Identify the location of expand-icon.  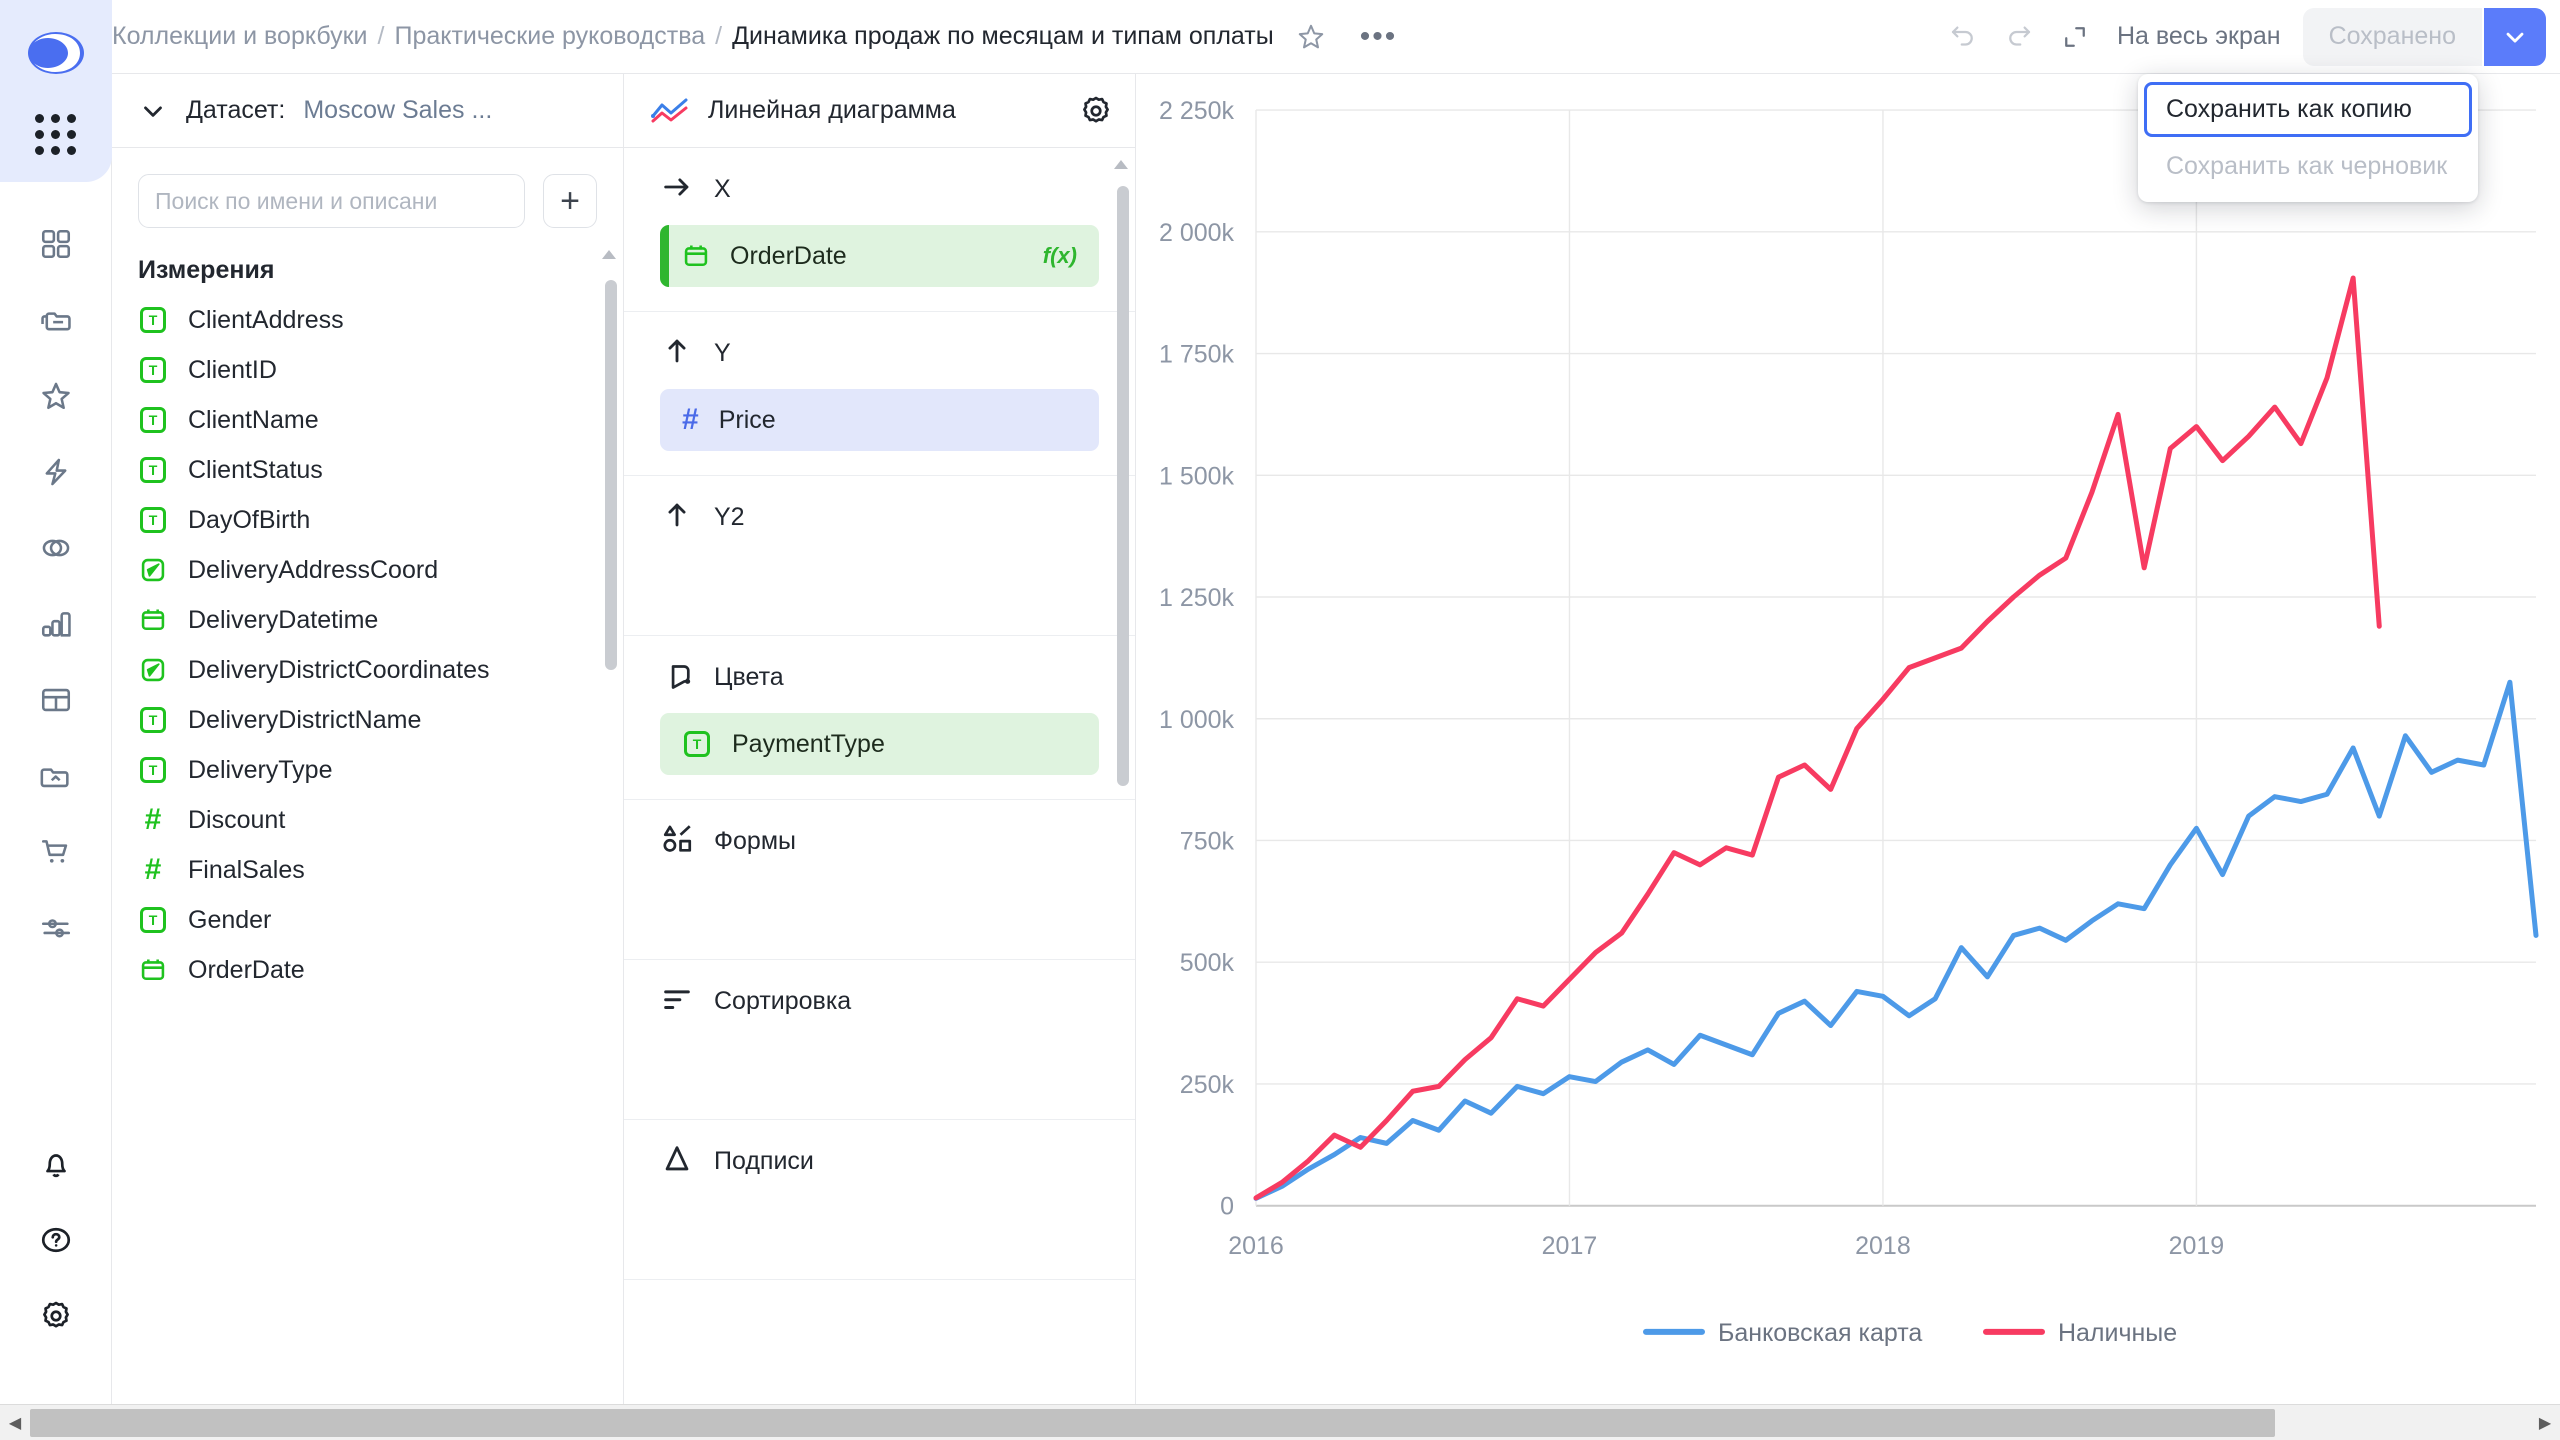
(2075, 37).